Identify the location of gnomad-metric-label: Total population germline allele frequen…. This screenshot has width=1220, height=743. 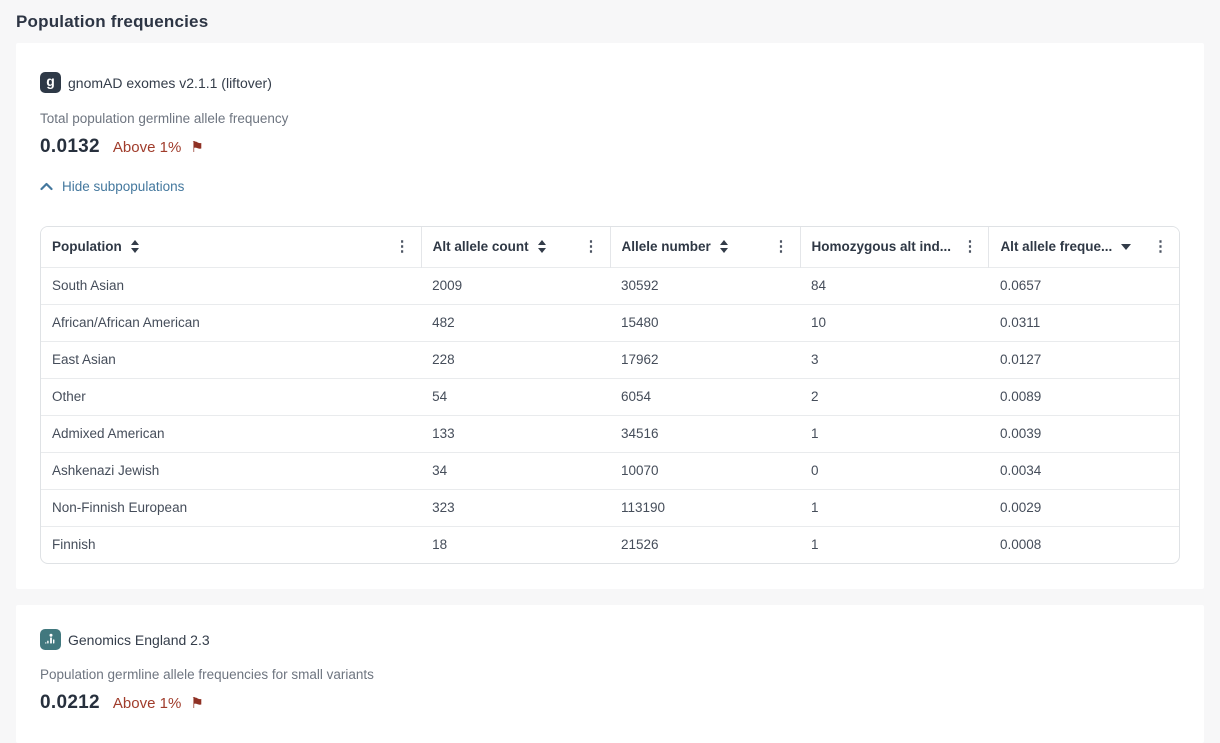
(164, 118).